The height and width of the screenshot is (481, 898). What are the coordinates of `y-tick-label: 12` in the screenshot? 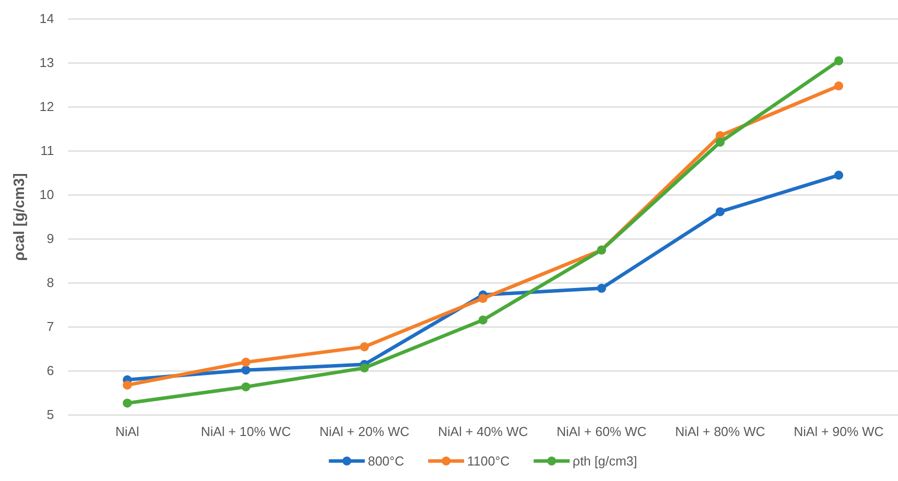 It's located at (47, 106).